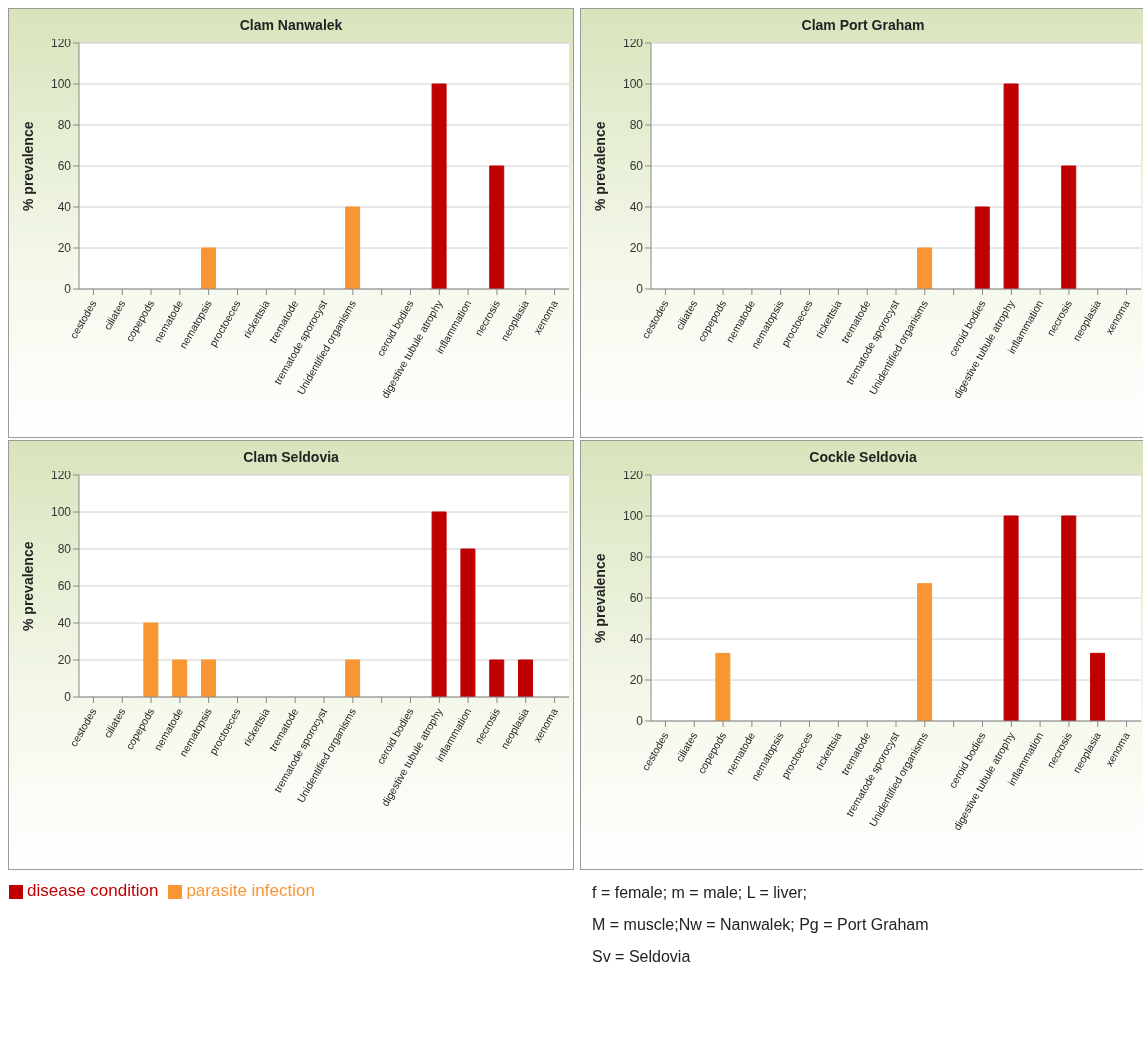 The height and width of the screenshot is (1061, 1143). Describe the element at coordinates (291, 457) in the screenshot. I see `chart-title: Clam Seldovia` at that location.